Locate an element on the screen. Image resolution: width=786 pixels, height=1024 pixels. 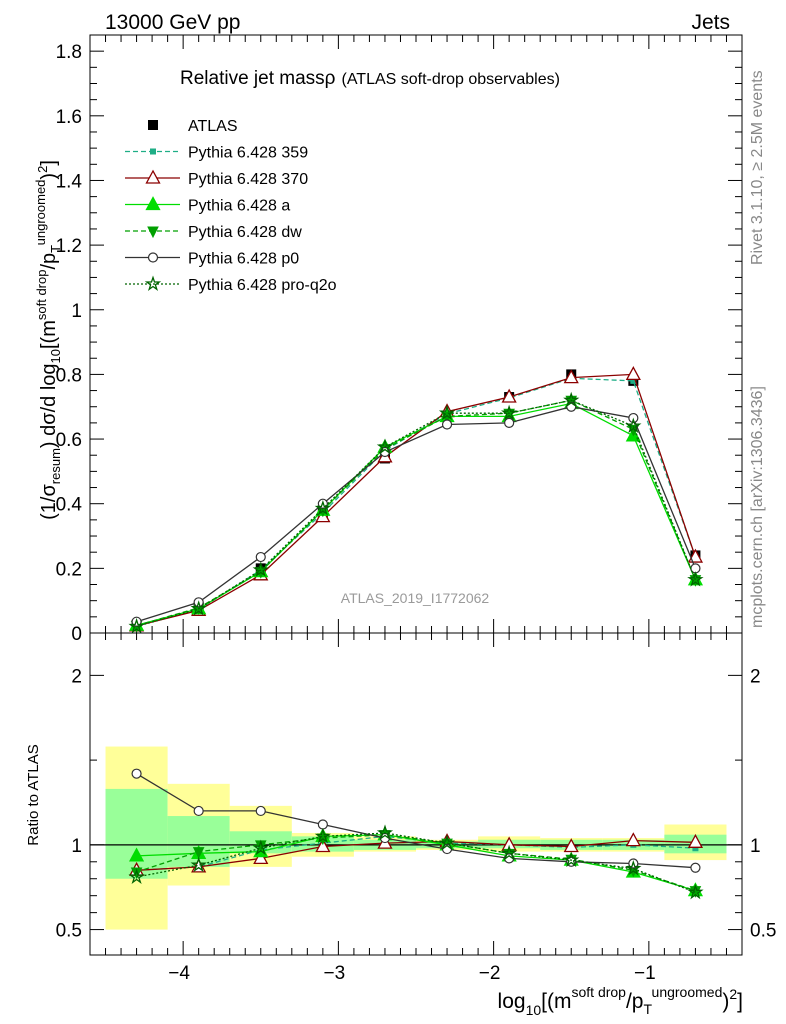
ratio-line-pythia-6-428-pro-q2o is located at coordinates (416, 862).